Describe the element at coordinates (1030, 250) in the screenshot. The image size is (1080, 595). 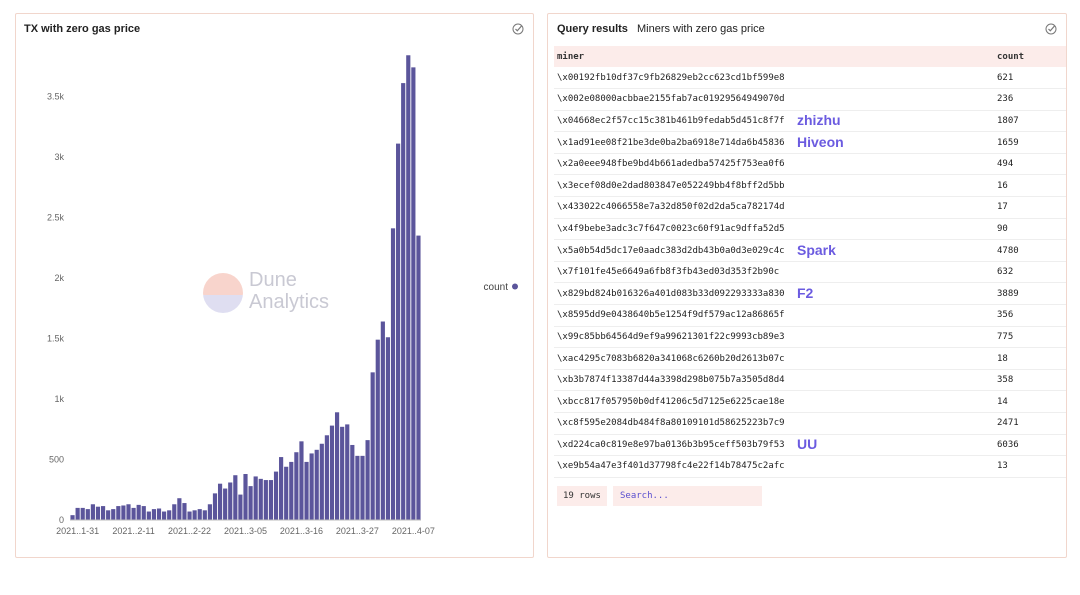
I see `count-cell: 4780` at that location.